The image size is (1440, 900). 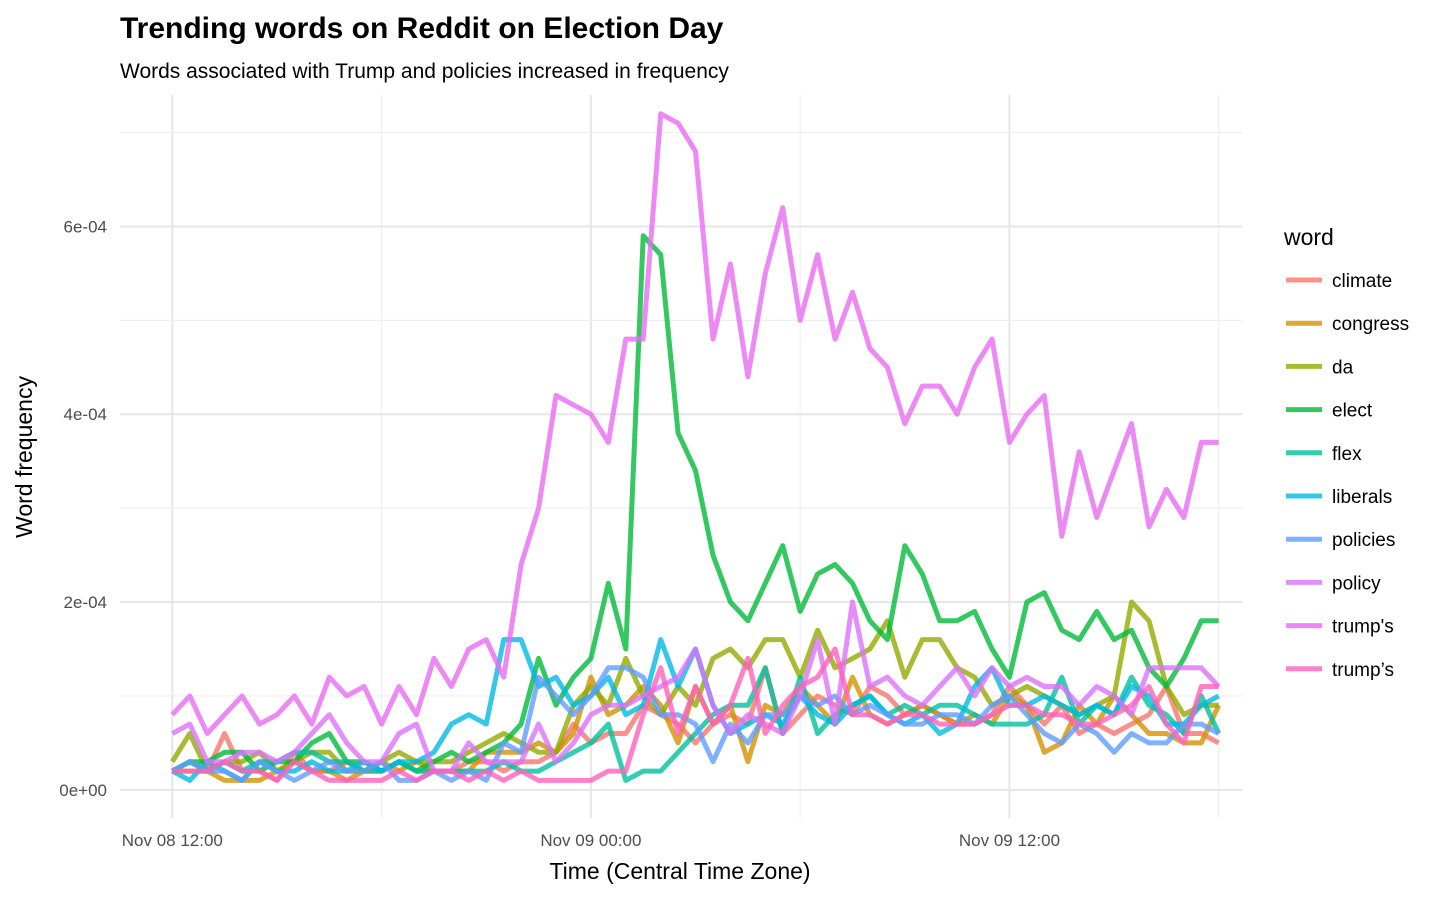 What do you see at coordinates (422, 28) in the screenshot?
I see `chart-title: Trending words on Reddit on Election Day` at bounding box center [422, 28].